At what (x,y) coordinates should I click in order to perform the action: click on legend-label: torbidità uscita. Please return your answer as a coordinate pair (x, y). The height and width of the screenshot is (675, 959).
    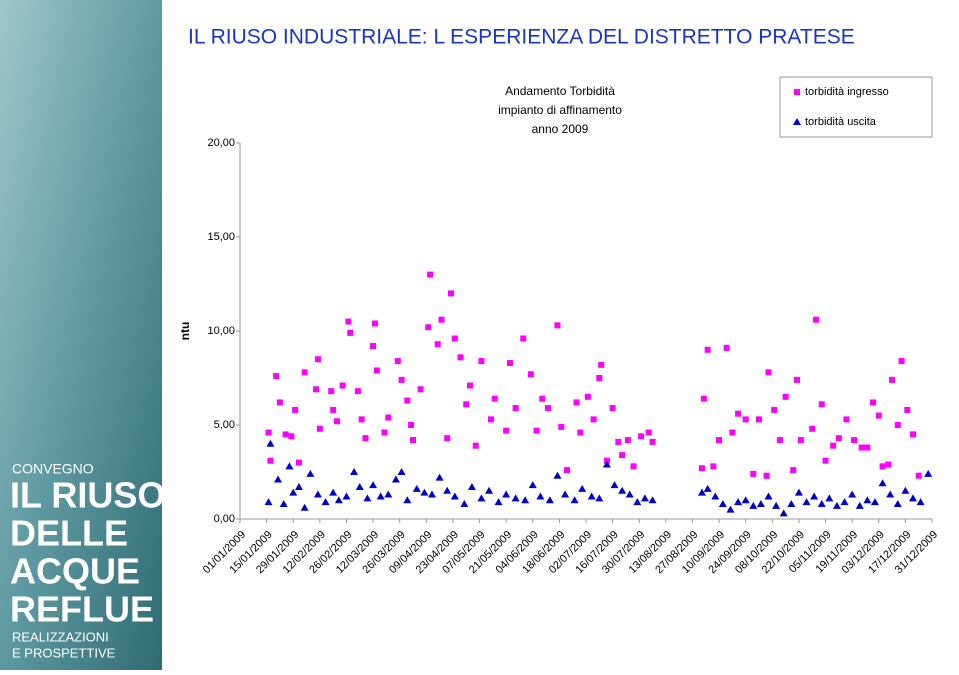
    Looking at the image, I should click on (841, 122).